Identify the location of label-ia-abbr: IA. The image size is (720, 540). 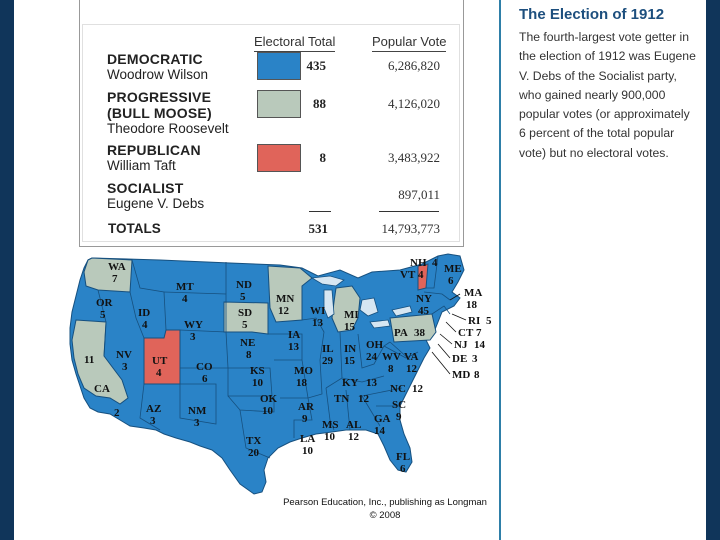
(294, 335).